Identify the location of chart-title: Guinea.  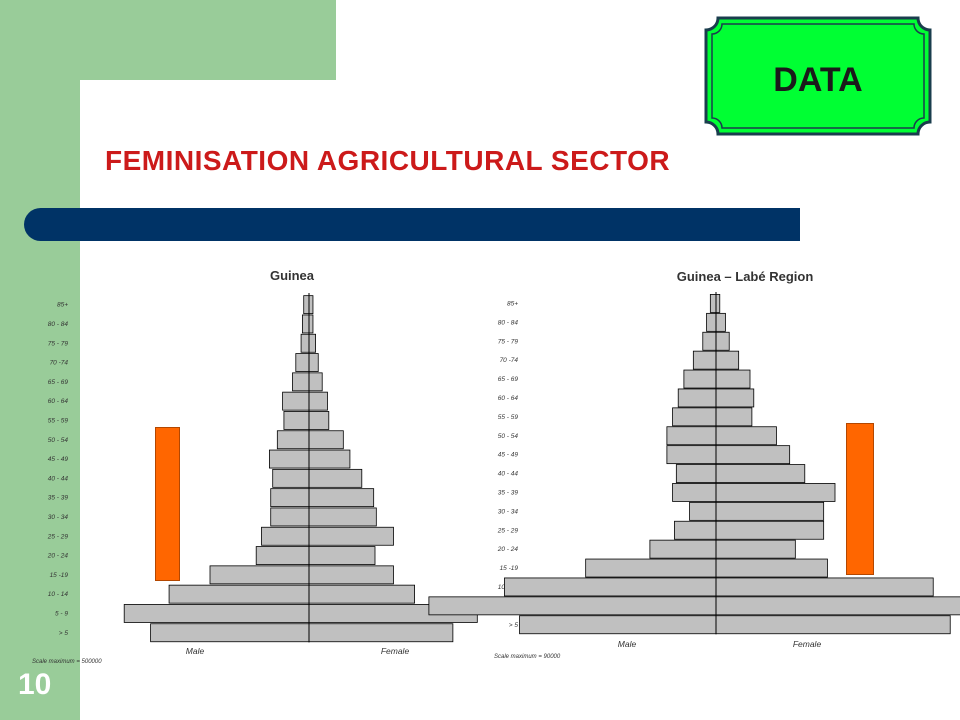
(292, 275).